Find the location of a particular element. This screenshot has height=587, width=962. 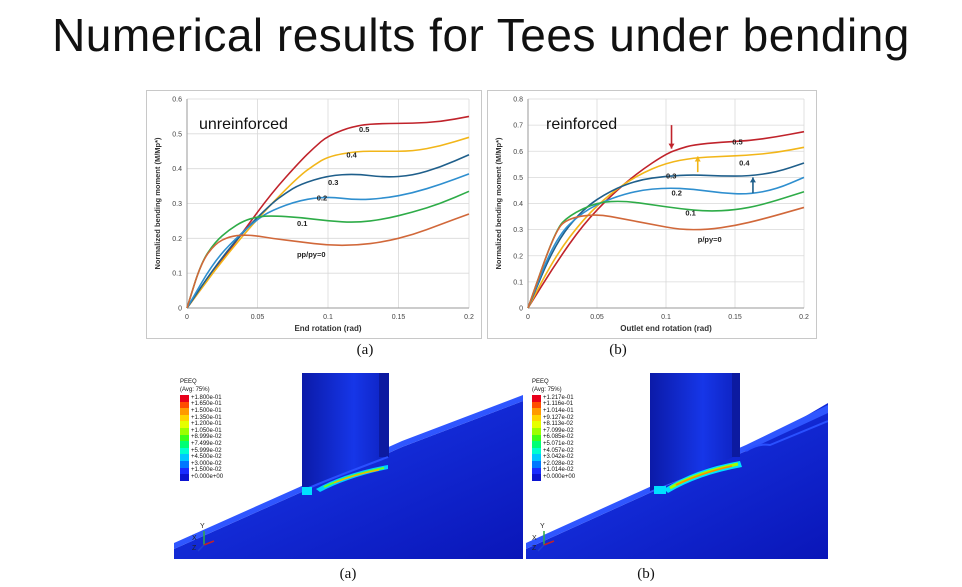

x-tick-label: 0 is located at coordinates (187, 317).